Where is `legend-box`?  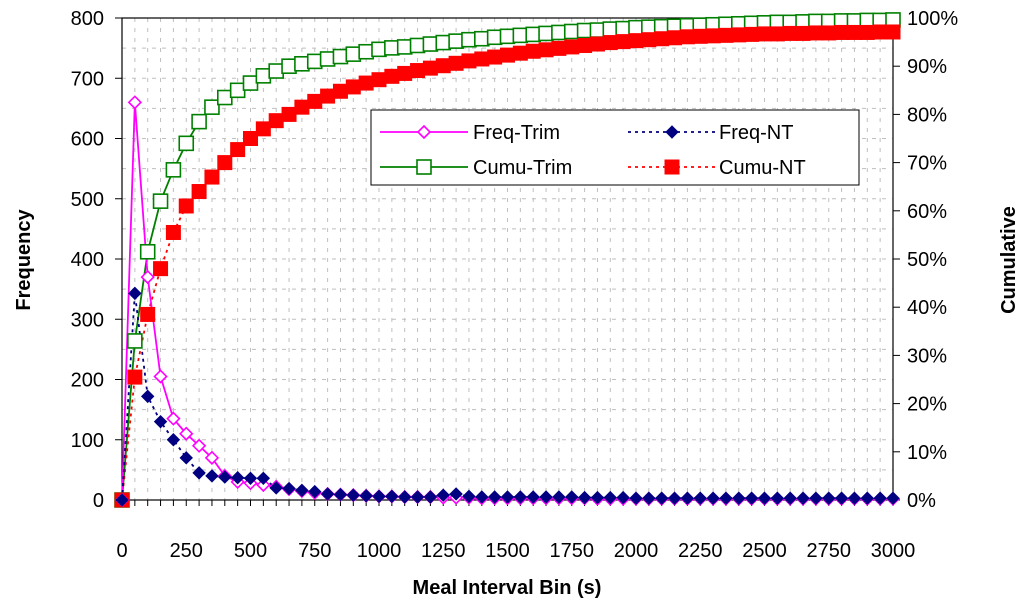 legend-box is located at coordinates (615, 147).